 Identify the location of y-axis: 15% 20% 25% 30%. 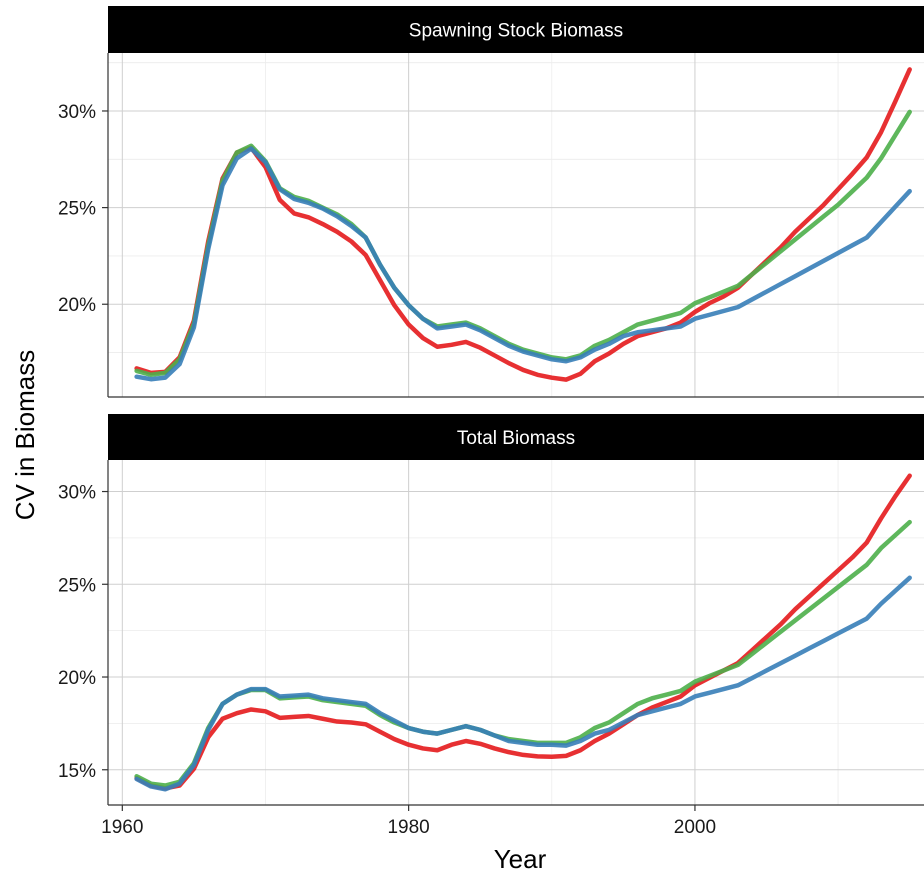
(83, 632).